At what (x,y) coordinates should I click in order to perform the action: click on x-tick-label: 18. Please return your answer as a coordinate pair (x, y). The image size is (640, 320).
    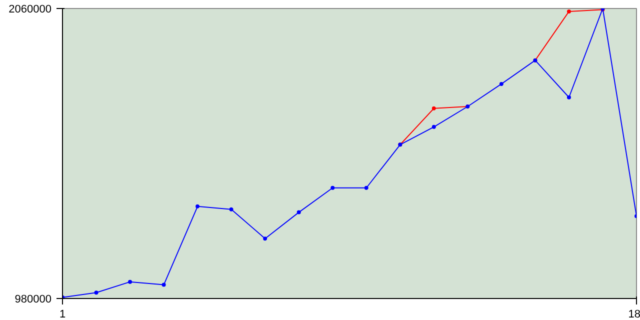
    Looking at the image, I should click on (634, 314).